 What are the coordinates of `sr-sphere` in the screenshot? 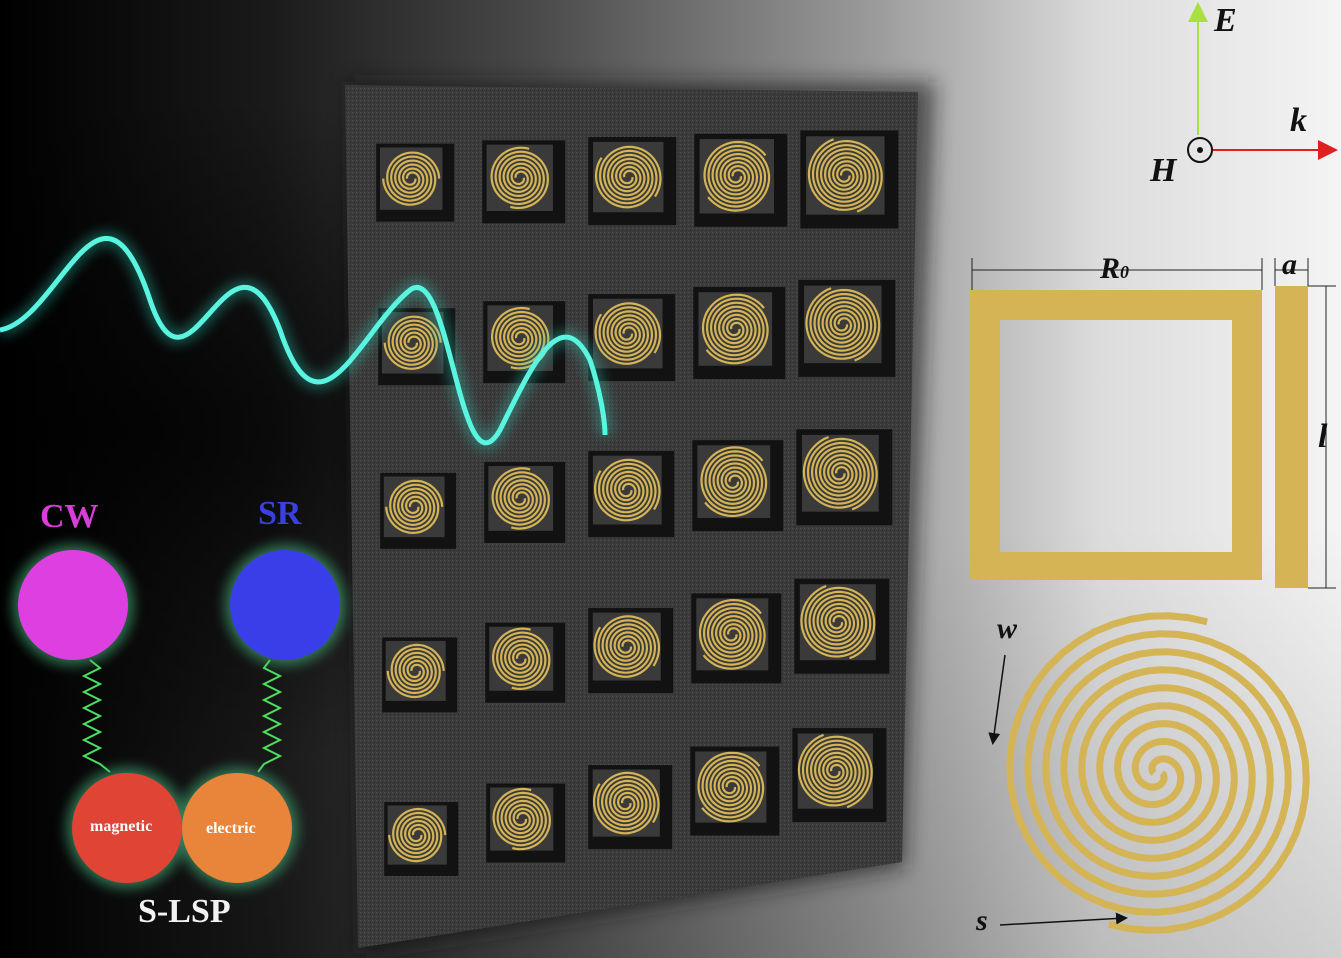 It's located at (285, 605).